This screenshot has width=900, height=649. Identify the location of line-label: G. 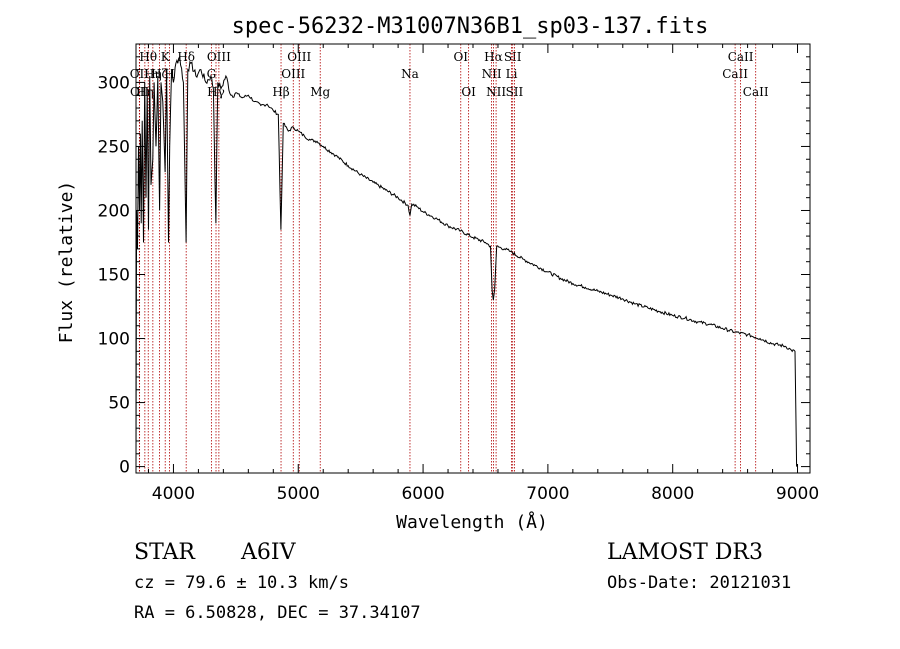
(212, 74).